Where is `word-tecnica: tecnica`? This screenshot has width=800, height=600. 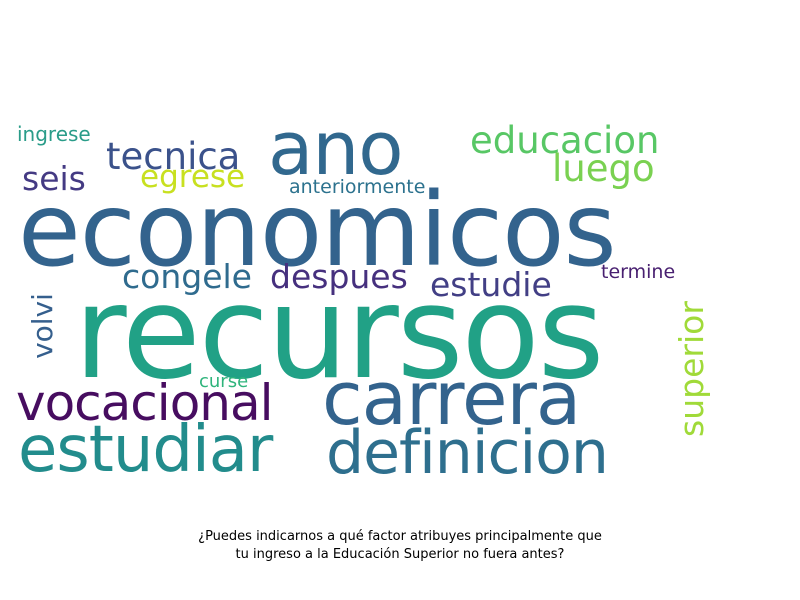 word-tecnica: tecnica is located at coordinates (173, 156).